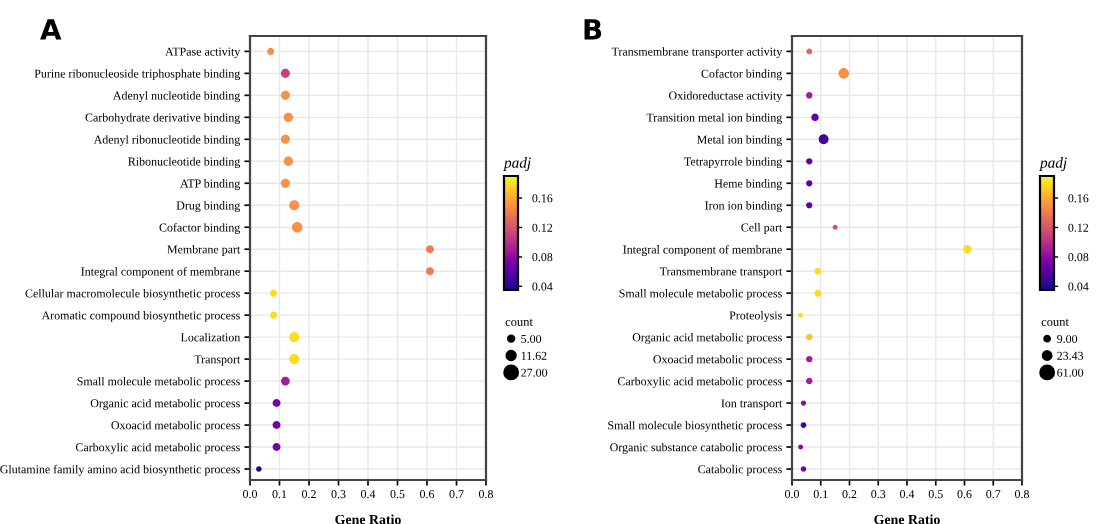 Image resolution: width=1100 pixels, height=524 pixels. Describe the element at coordinates (51, 29) in the screenshot. I see `chart-title: A` at that location.